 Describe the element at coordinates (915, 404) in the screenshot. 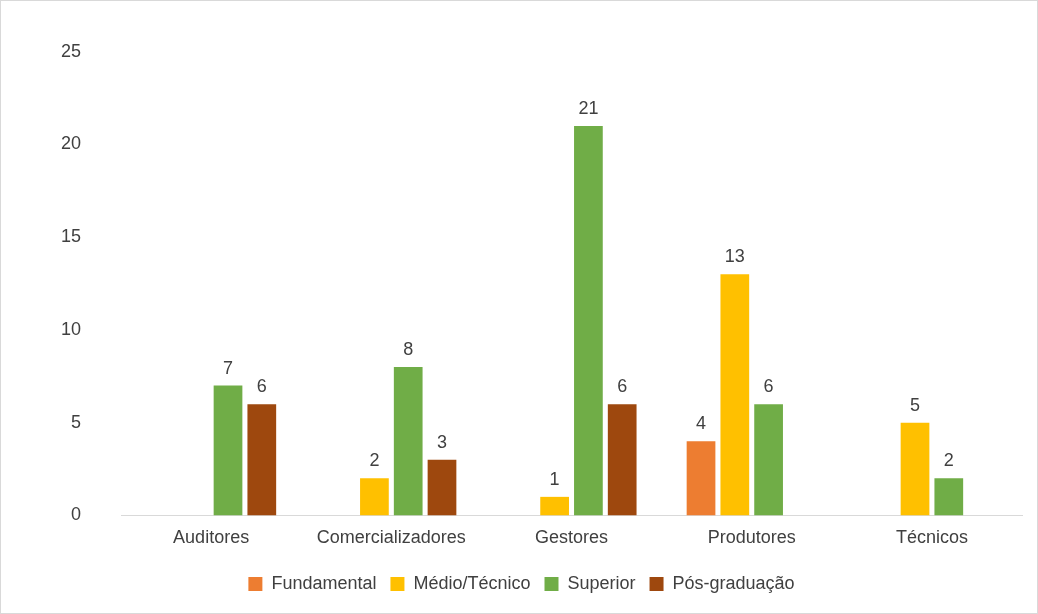

I see `data-label: 5` at that location.